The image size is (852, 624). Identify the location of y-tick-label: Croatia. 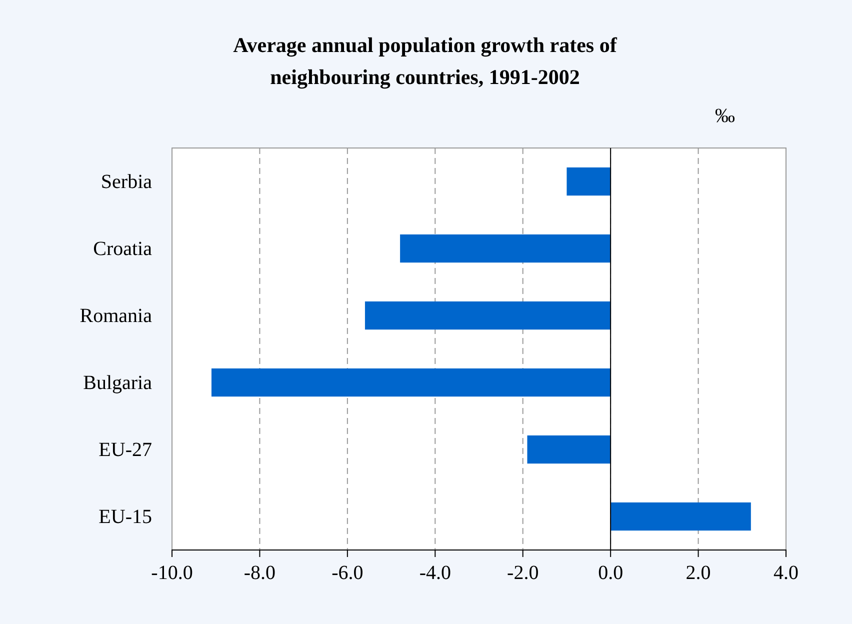
(122, 249).